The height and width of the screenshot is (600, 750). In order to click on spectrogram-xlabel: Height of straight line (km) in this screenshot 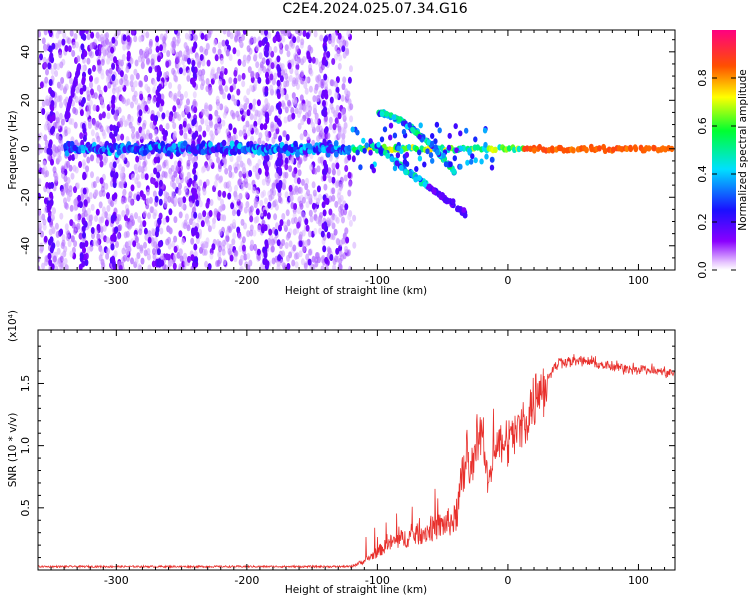, I will do `click(356, 291)`.